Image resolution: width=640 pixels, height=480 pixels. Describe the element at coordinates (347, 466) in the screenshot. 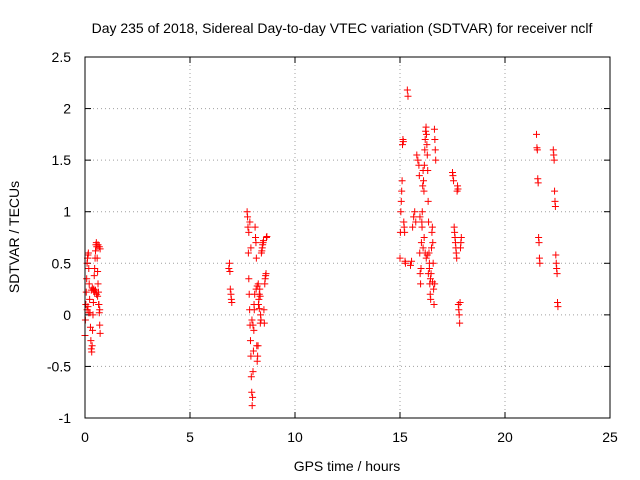

I see `x-axis-label: GPS time / hours` at that location.